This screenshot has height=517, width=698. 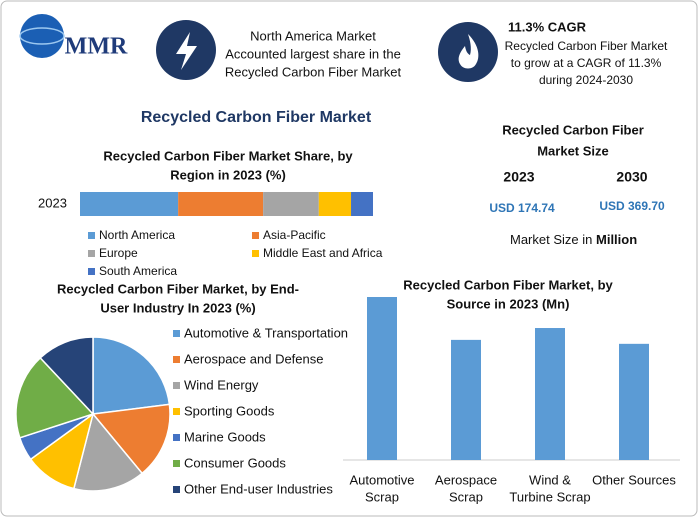 I want to click on size-note-text: Market Size in, so click(x=551, y=239).